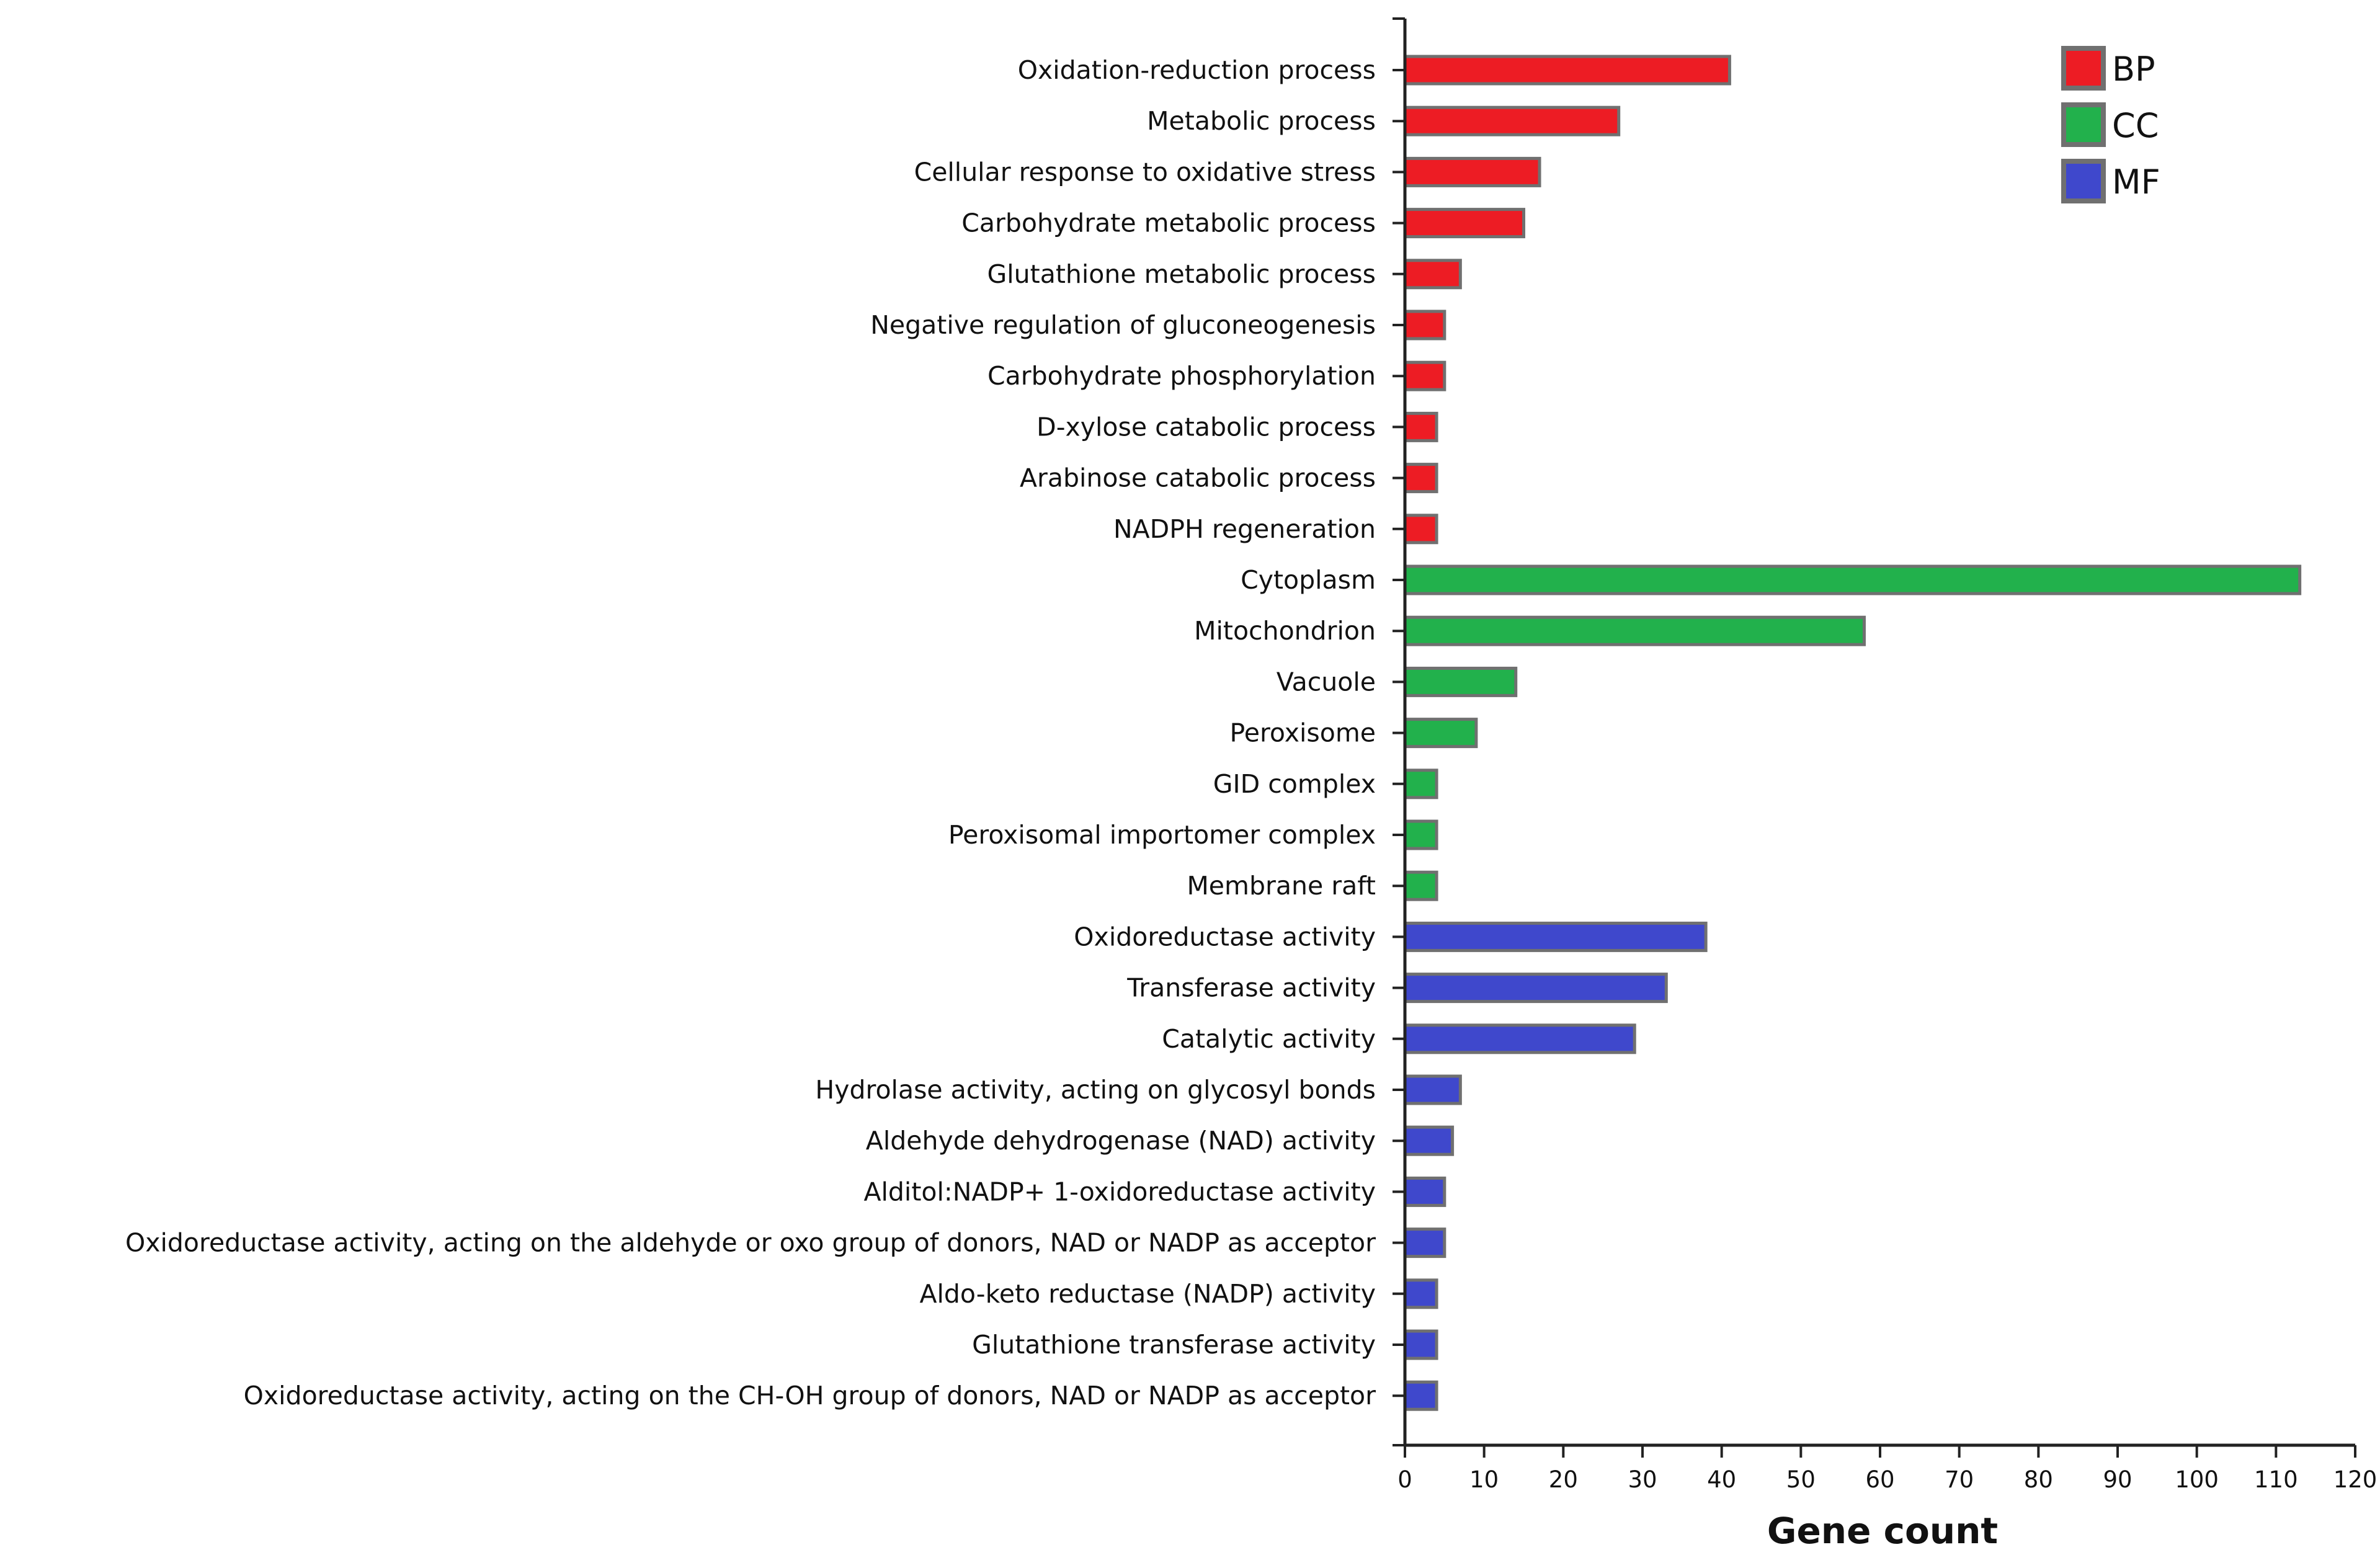 This screenshot has width=2380, height=1555. I want to click on category-label: Membrane raft, so click(1281, 886).